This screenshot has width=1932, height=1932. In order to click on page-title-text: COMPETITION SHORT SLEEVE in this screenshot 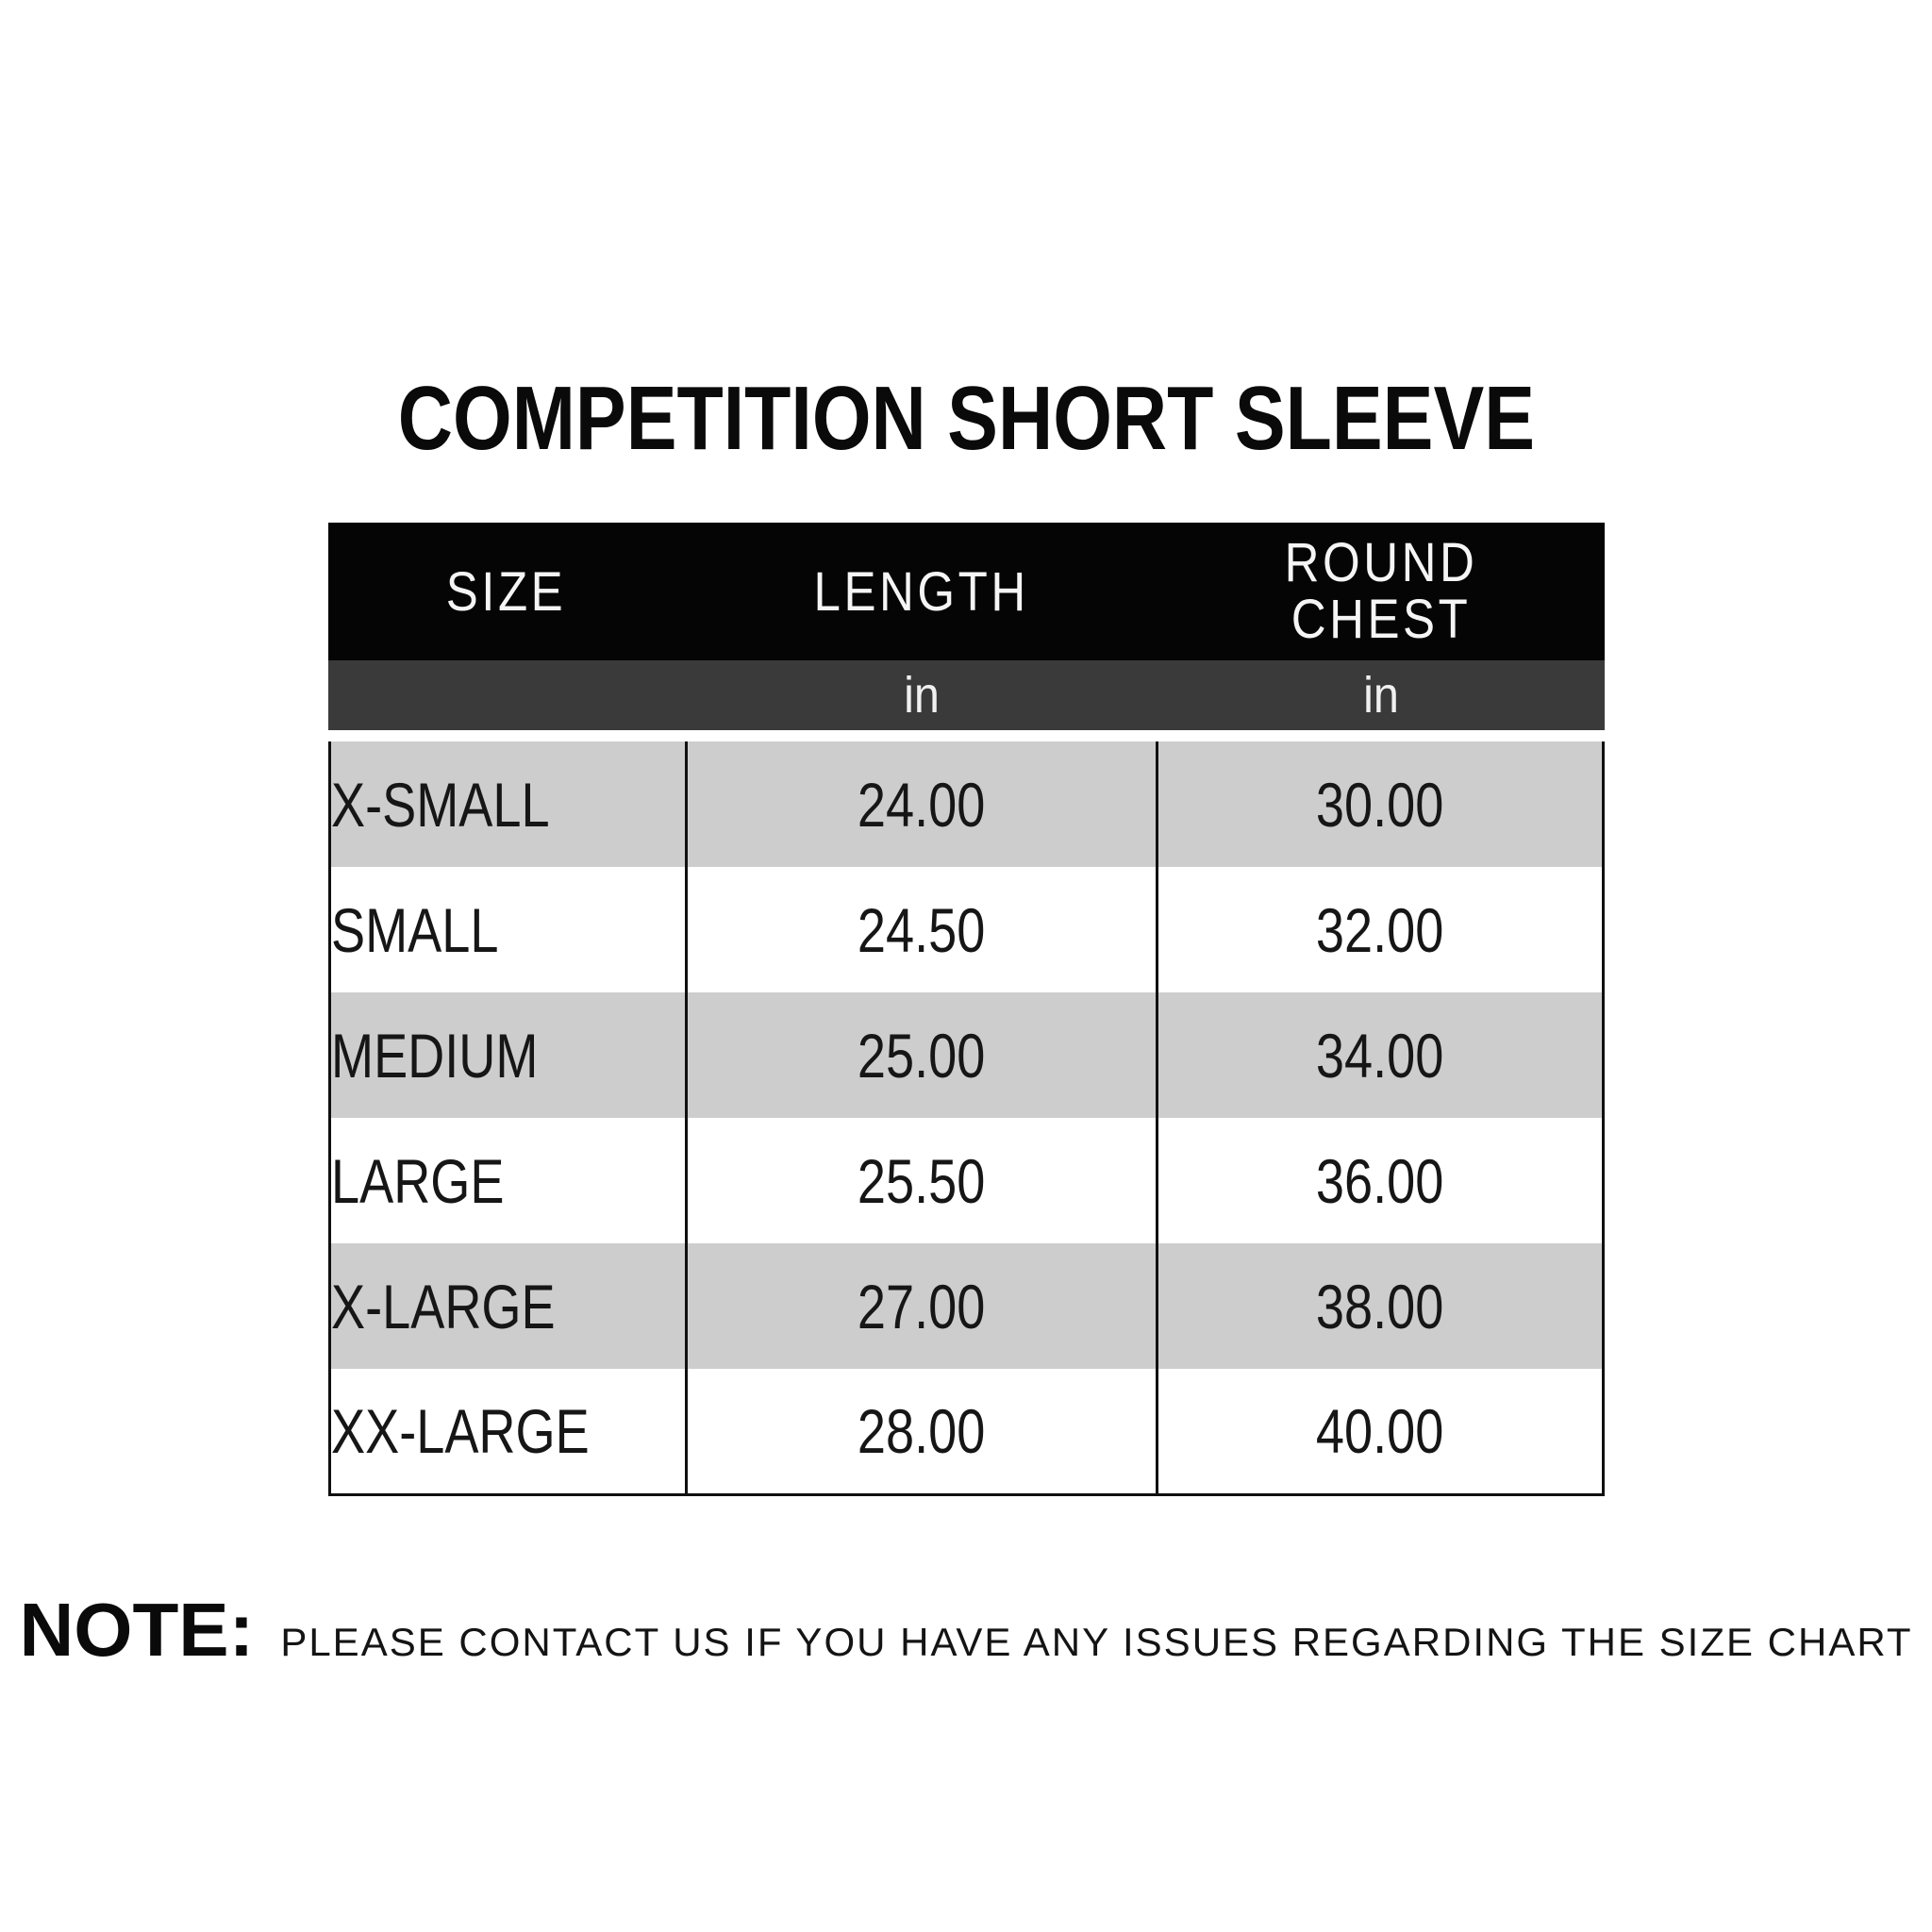, I will do `click(966, 418)`.